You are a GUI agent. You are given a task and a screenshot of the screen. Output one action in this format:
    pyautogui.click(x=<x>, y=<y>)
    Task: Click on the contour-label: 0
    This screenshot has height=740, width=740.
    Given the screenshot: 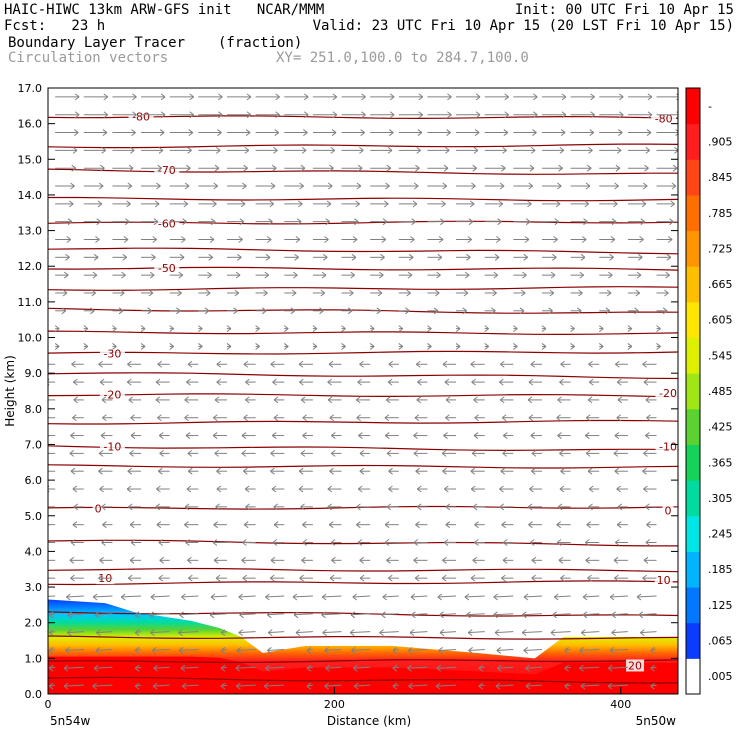 What is the action you would take?
    pyautogui.click(x=667, y=510)
    